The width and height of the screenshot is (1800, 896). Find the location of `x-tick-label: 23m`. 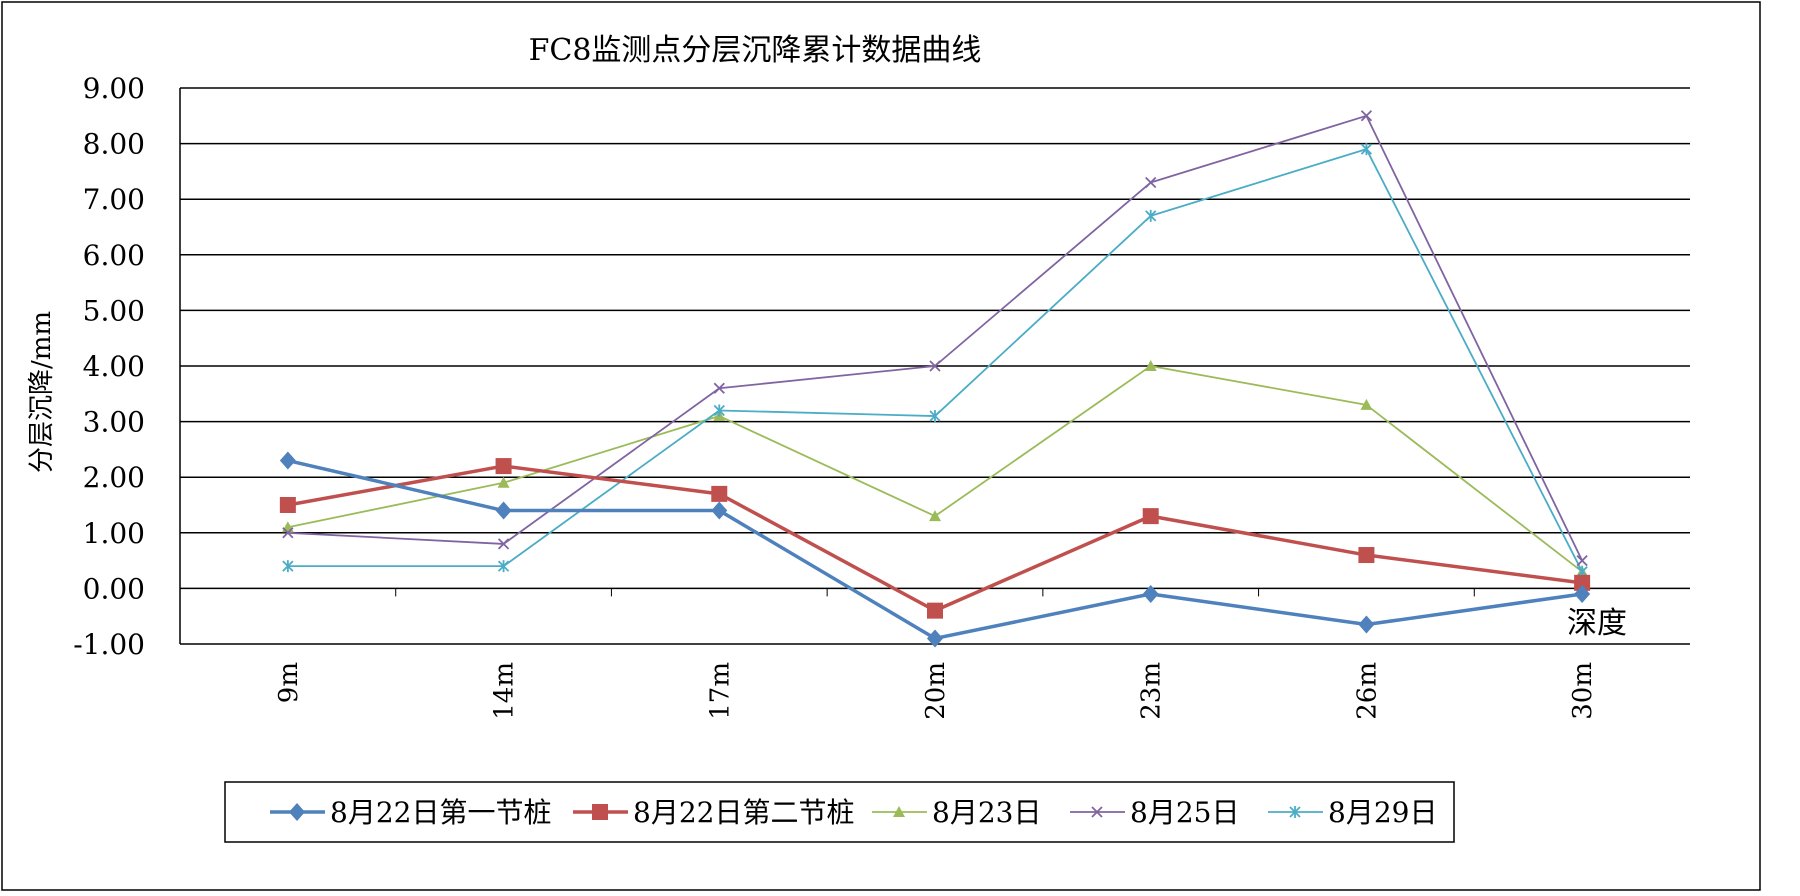

x-tick-label: 23m is located at coordinates (1152, 691).